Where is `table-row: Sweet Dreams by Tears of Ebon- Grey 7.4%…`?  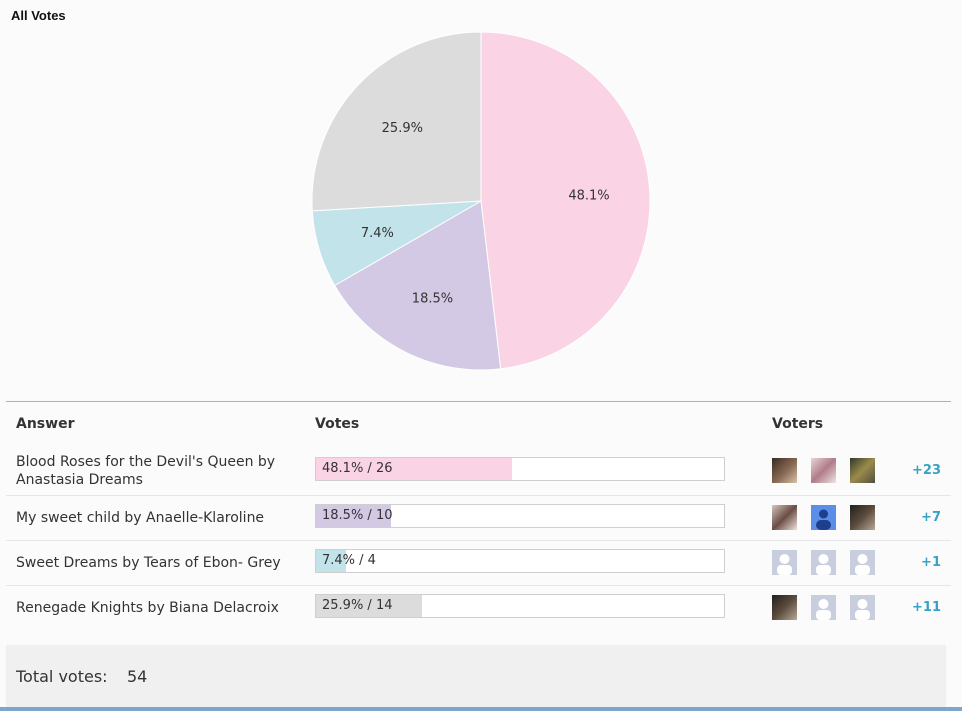
table-row: Sweet Dreams by Tears of Ebon- Grey 7.4%… is located at coordinates (478, 563).